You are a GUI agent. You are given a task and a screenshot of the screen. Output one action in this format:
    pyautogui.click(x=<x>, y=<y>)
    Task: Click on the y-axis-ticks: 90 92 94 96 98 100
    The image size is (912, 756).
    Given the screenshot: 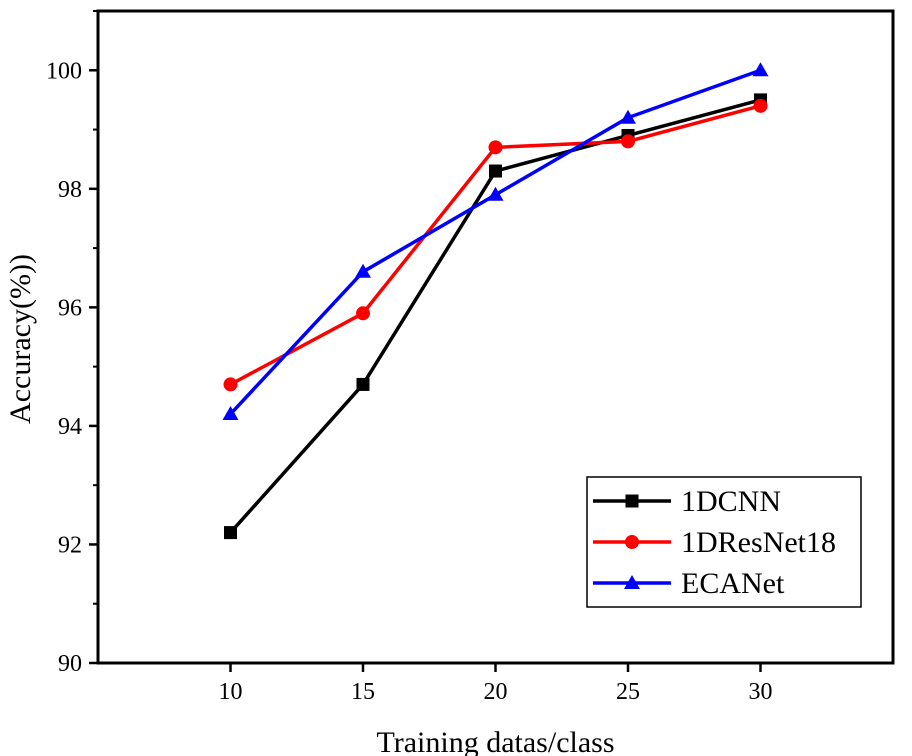 What is the action you would take?
    pyautogui.click(x=72, y=343)
    